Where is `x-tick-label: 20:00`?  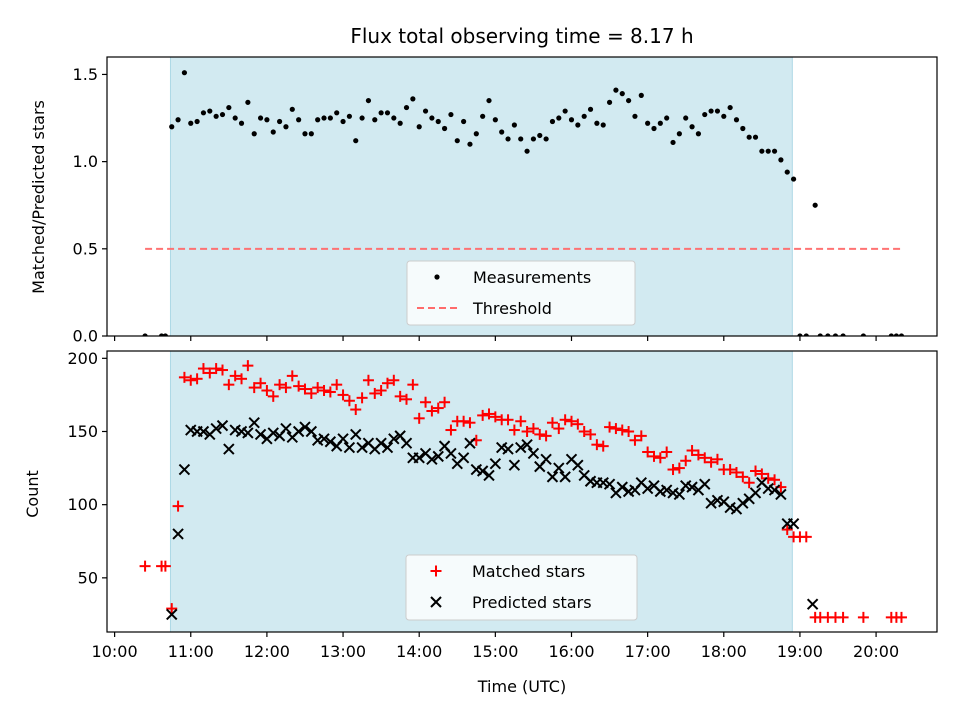
x-tick-label: 20:00 is located at coordinates (876, 651).